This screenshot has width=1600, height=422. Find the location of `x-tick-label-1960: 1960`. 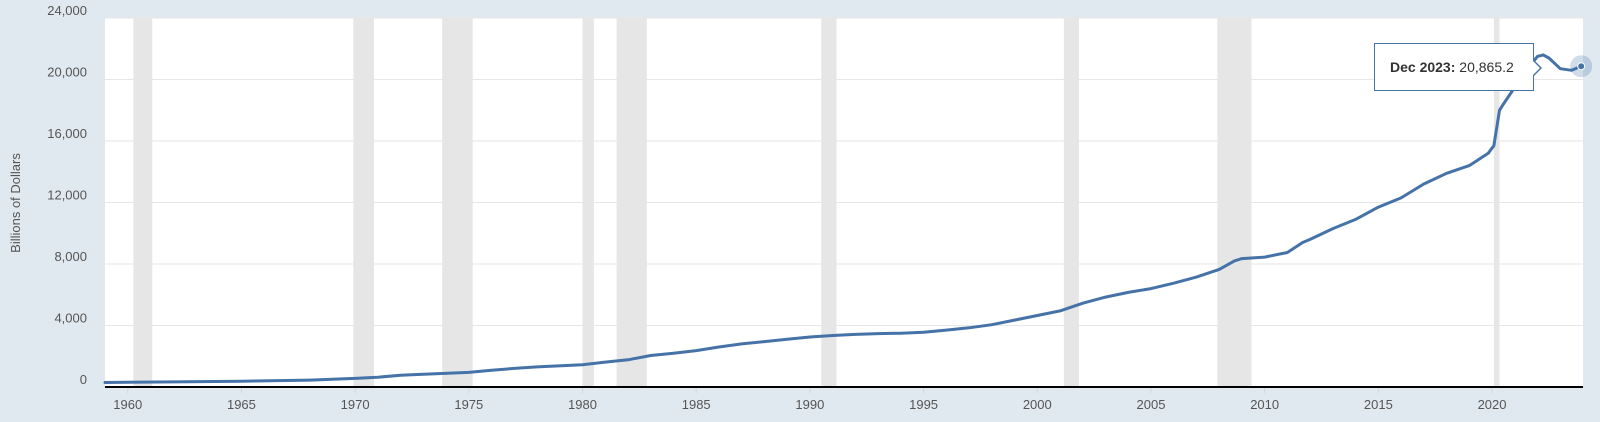

x-tick-label-1960: 1960 is located at coordinates (127, 404).